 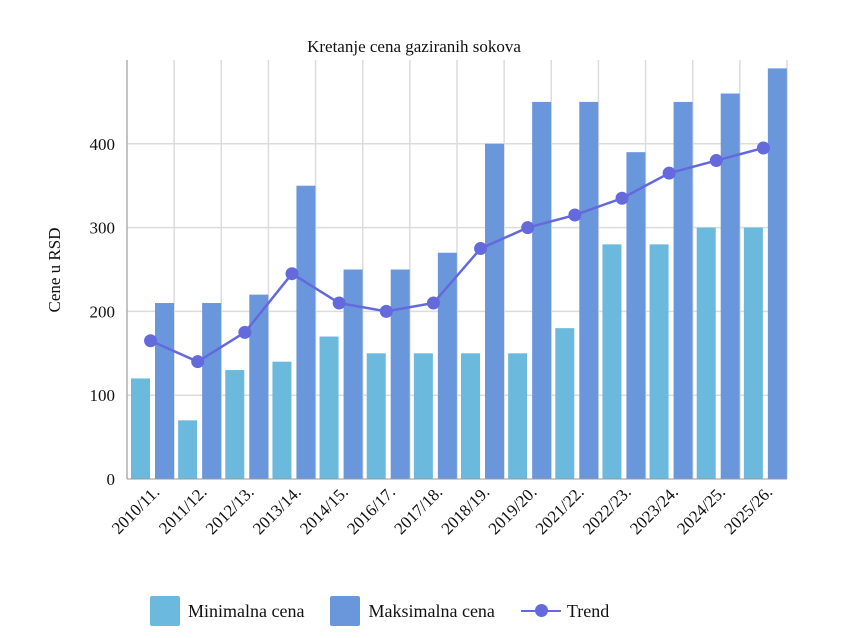 I want to click on x-tick-label: 2013/14., so click(x=277, y=510).